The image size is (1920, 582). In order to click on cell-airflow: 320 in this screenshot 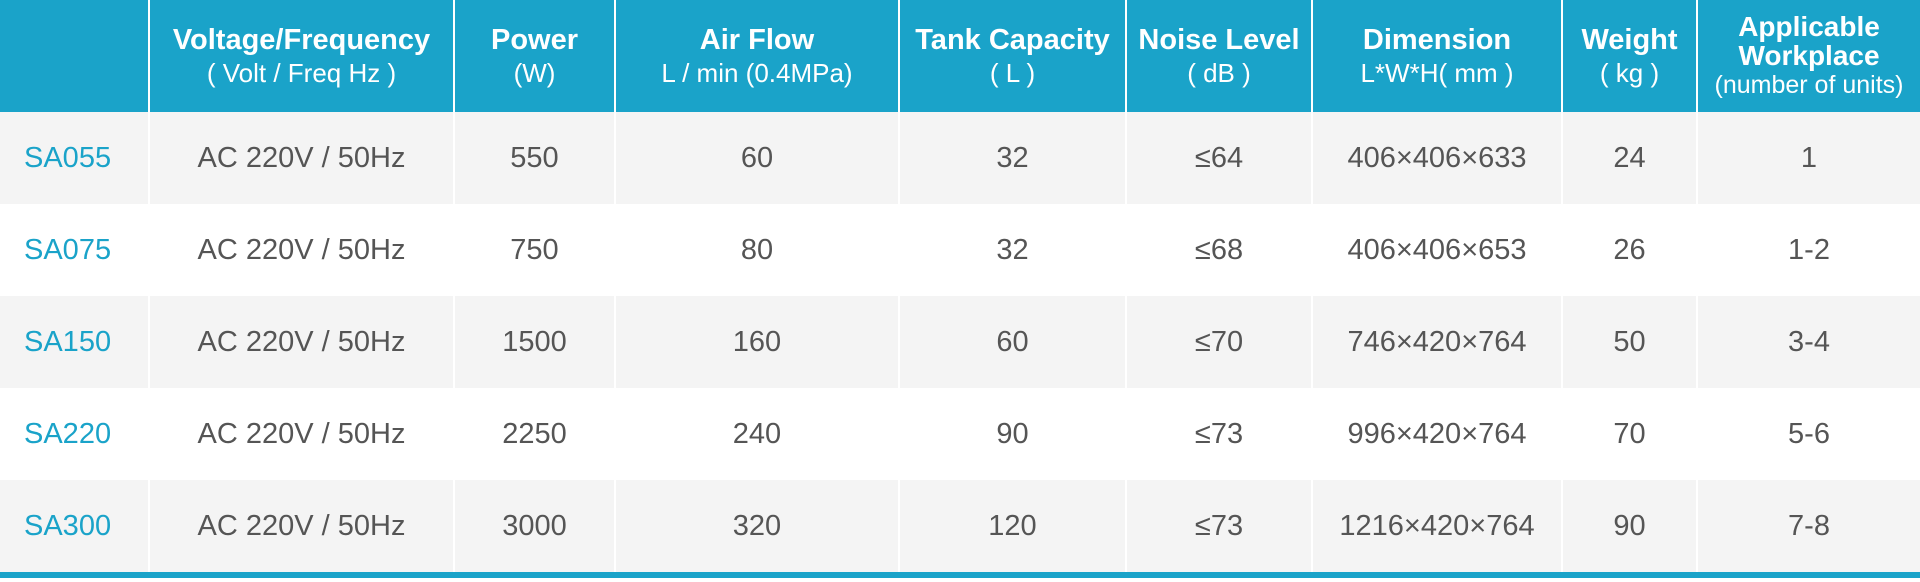, I will do `click(757, 526)`.